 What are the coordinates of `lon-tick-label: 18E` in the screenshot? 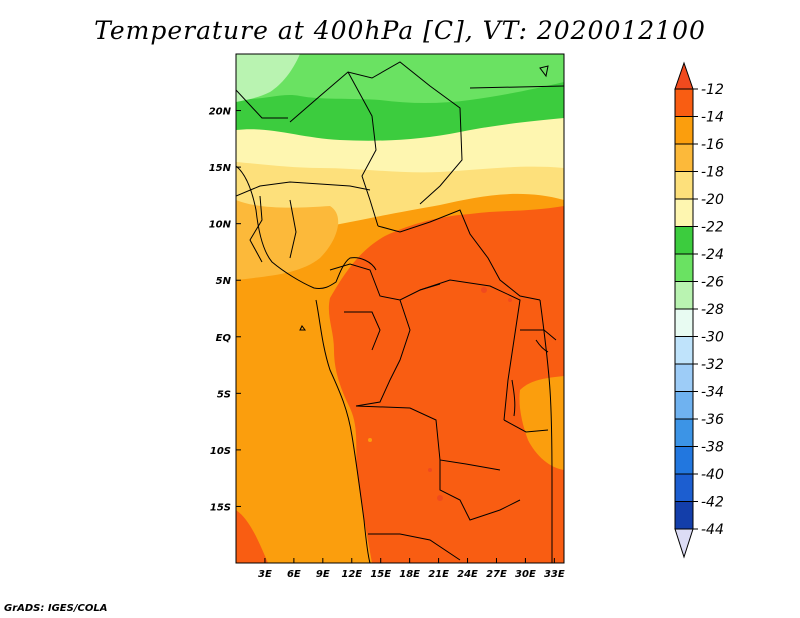 It's located at (409, 574).